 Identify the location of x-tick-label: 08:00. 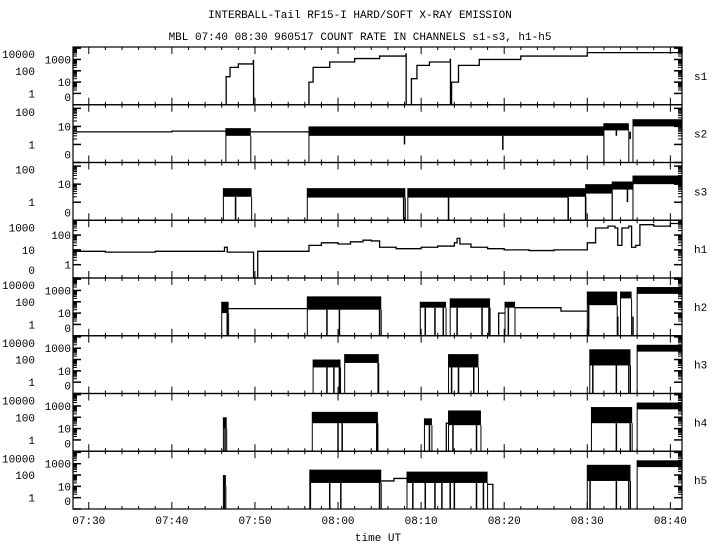
(338, 522).